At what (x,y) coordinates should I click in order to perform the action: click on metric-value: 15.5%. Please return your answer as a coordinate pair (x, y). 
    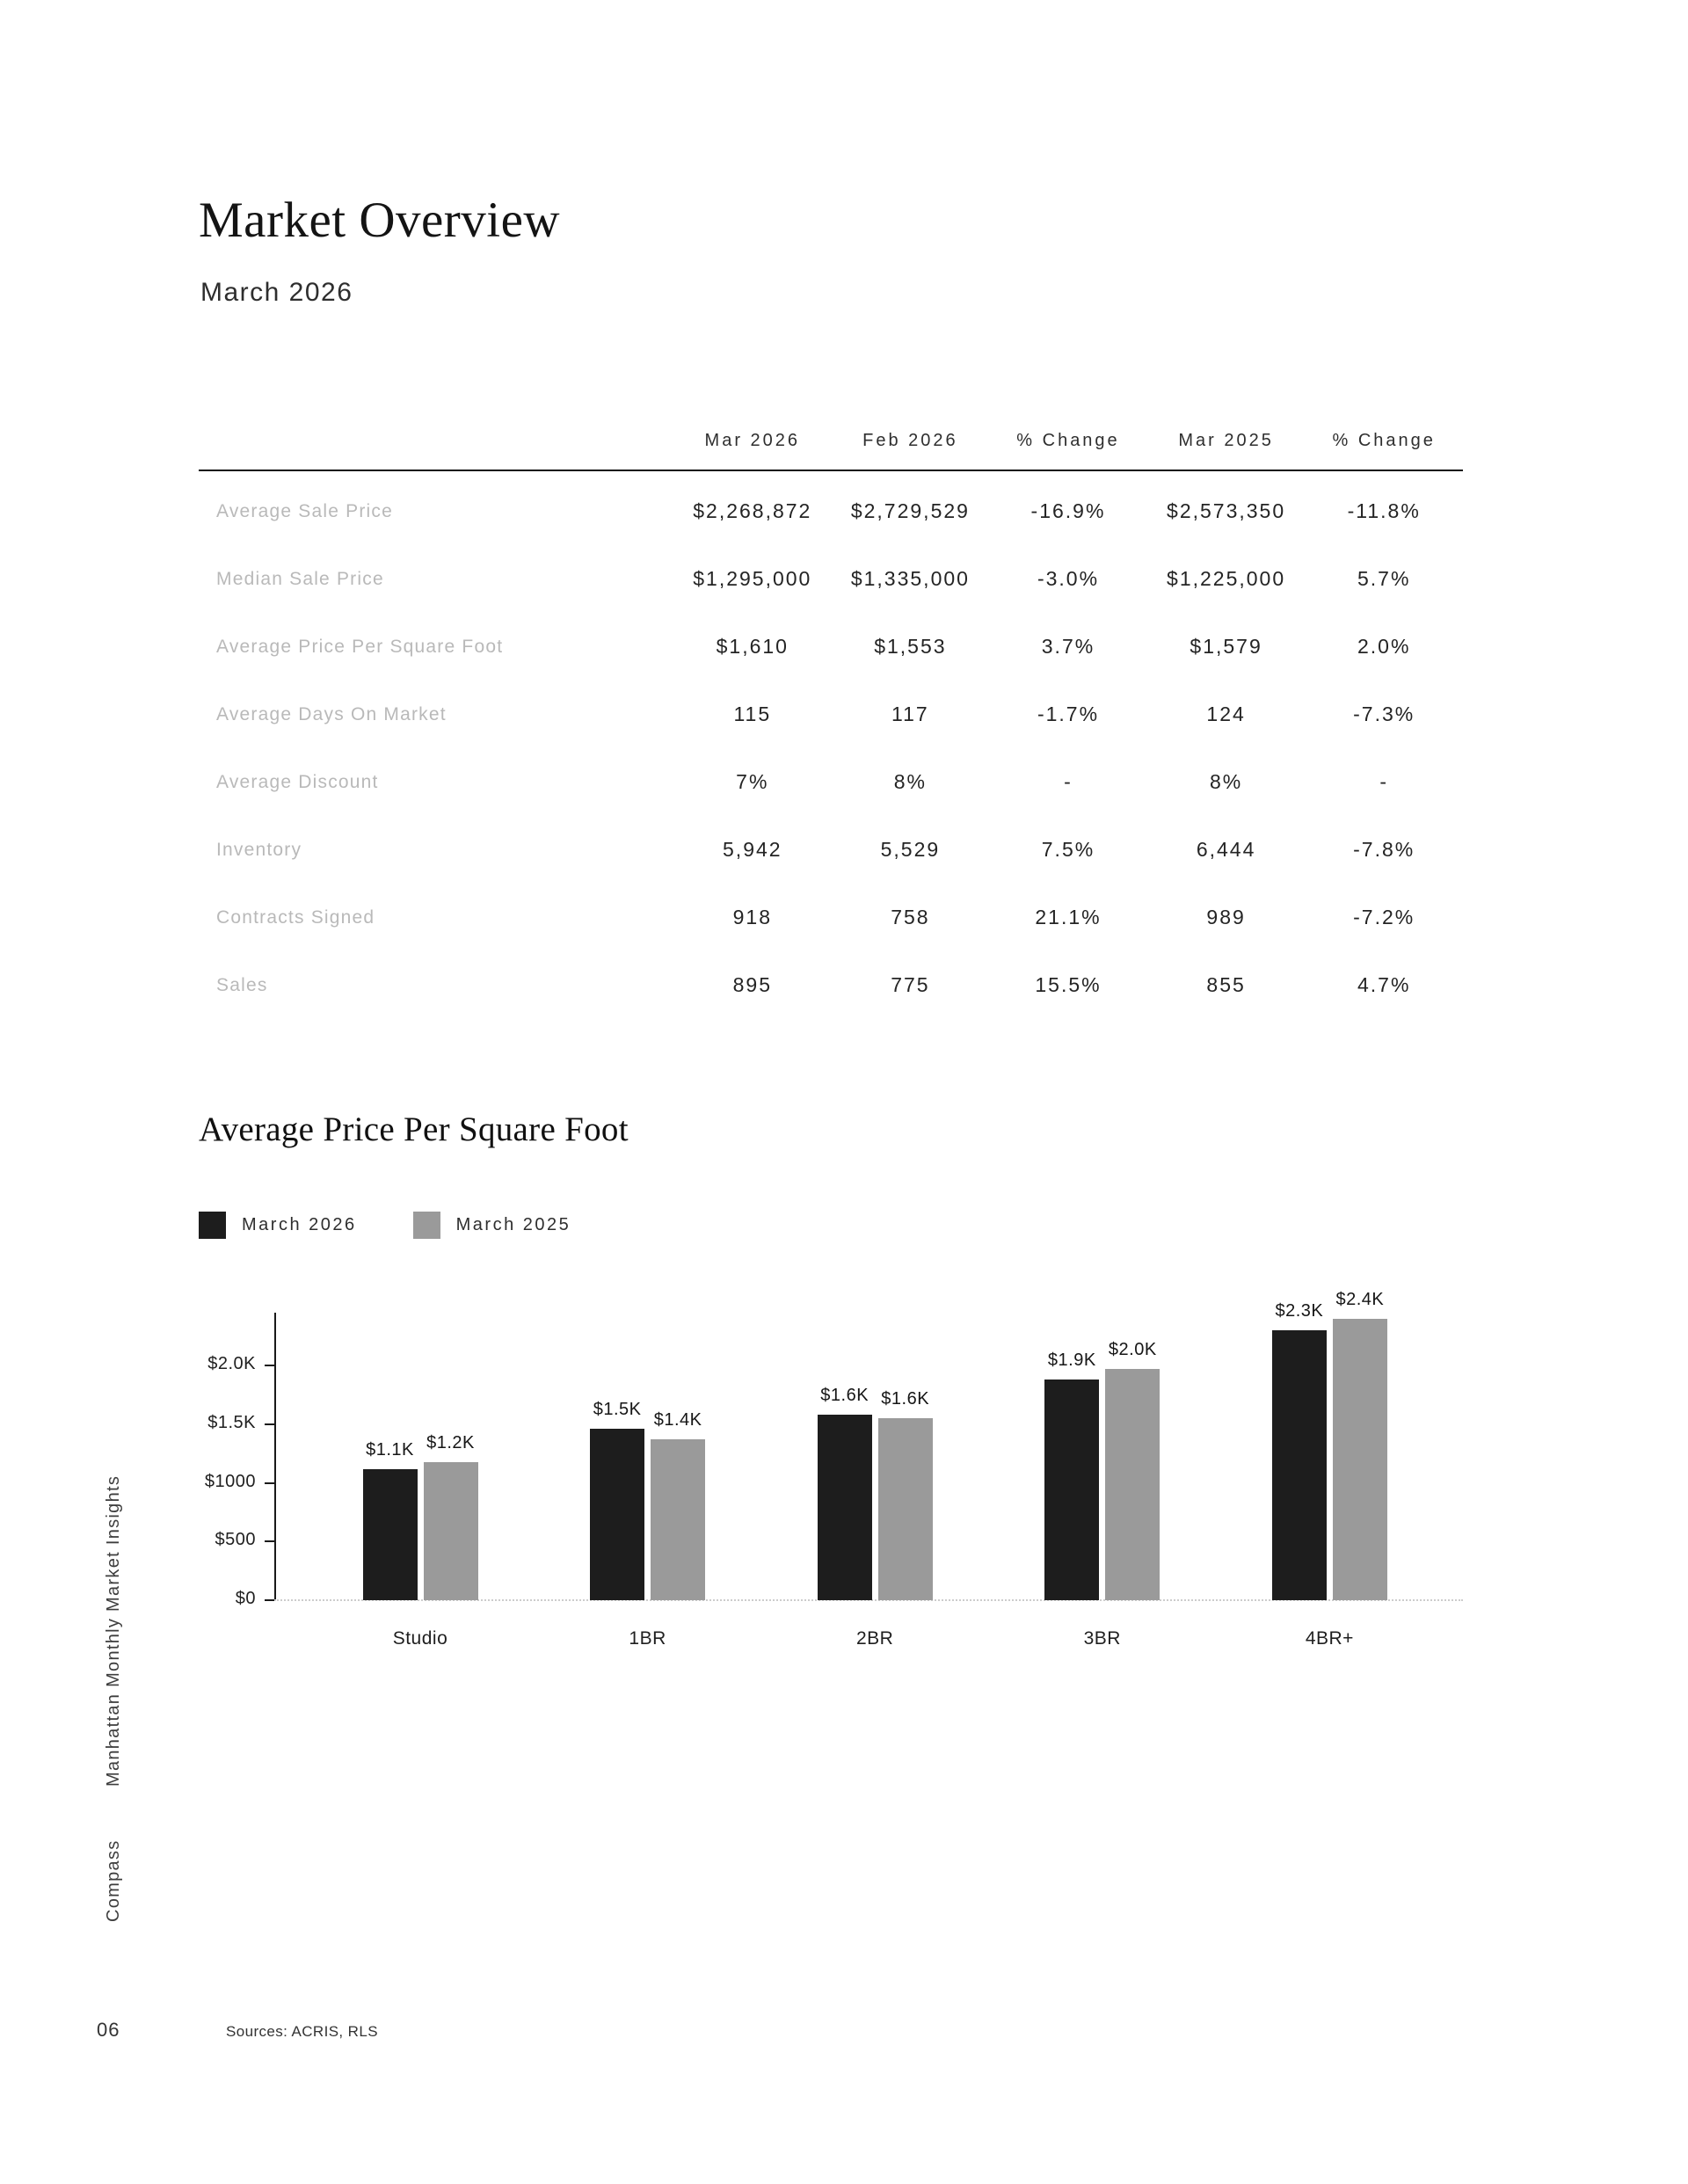
    Looking at the image, I should click on (1068, 984).